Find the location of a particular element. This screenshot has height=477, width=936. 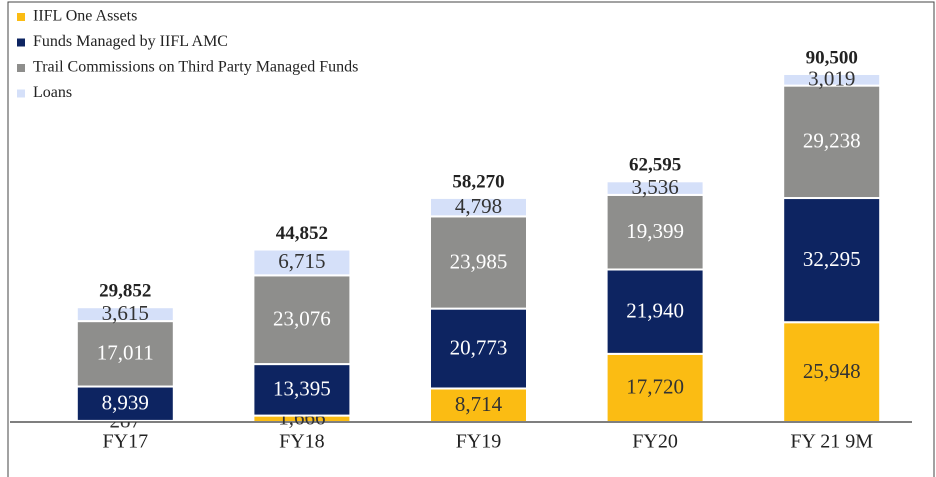

value-label: 29,238 is located at coordinates (832, 141).